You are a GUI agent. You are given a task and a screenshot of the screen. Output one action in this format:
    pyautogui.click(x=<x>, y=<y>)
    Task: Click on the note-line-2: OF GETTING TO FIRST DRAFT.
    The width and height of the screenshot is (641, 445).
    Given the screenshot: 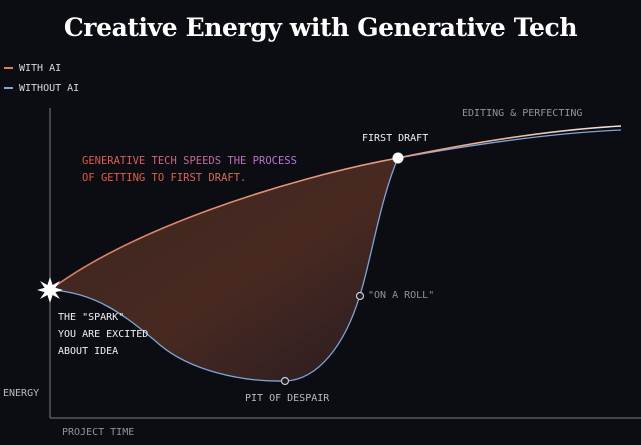 What is the action you would take?
    pyautogui.click(x=189, y=178)
    